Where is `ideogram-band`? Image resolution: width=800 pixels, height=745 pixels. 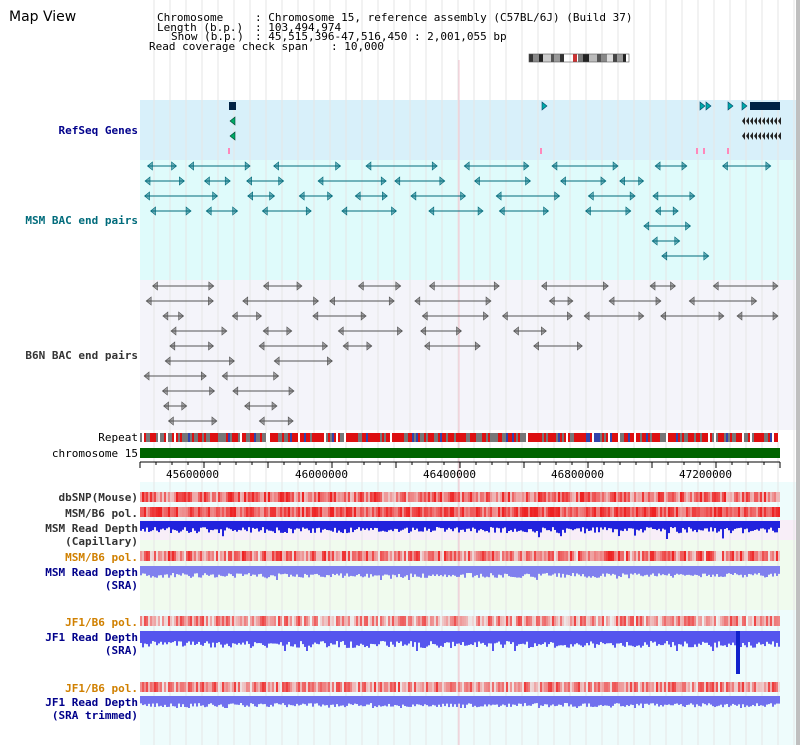 ideogram-band is located at coordinates (620, 58).